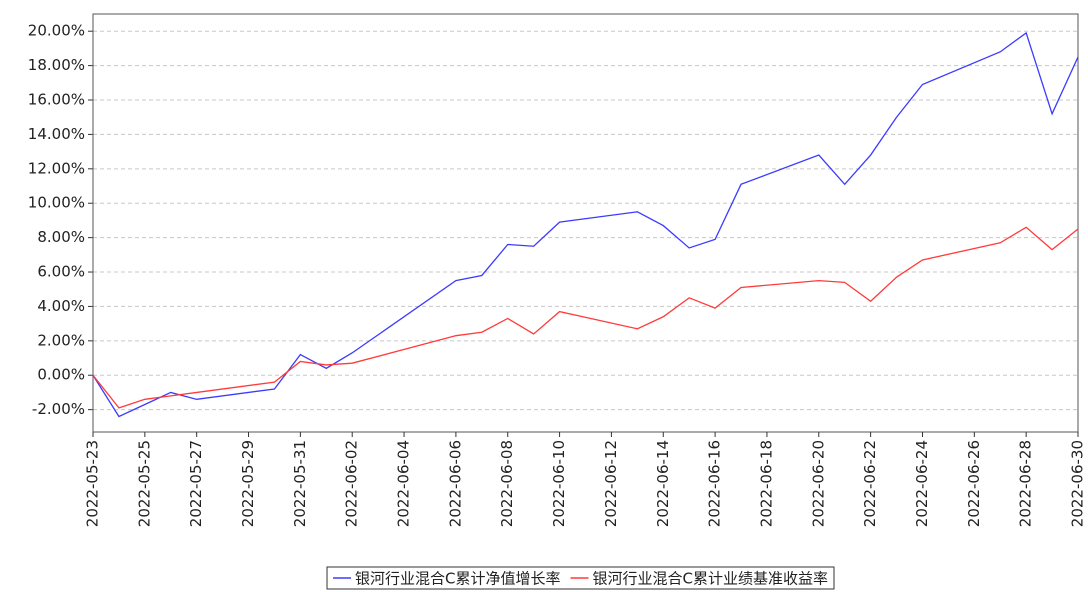  What do you see at coordinates (710, 579) in the screenshot?
I see `legend-label: 银河行业混合C累计业绩基准收益率` at bounding box center [710, 579].